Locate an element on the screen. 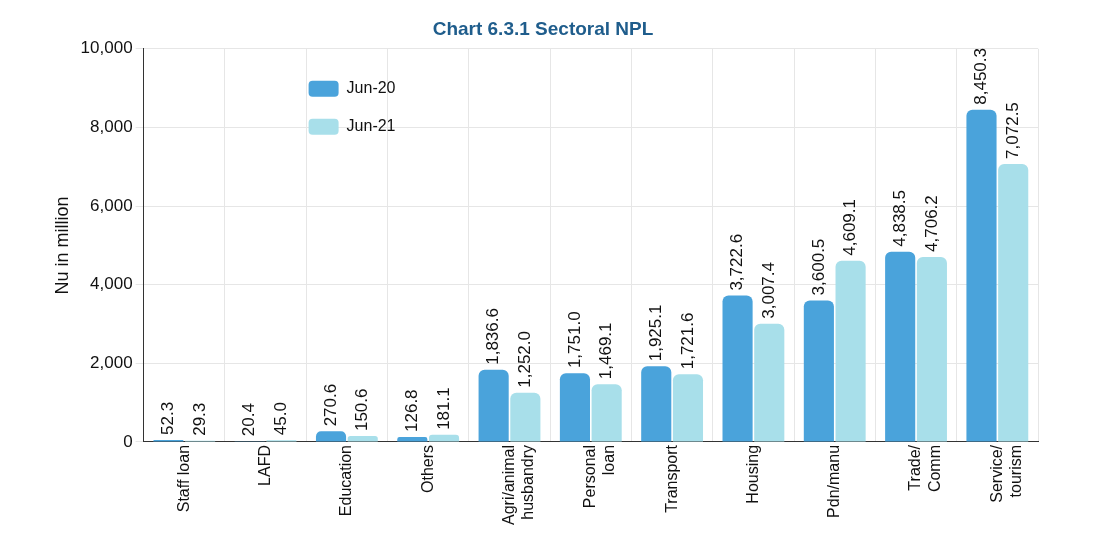  data-label: 181.1 is located at coordinates (443, 408).